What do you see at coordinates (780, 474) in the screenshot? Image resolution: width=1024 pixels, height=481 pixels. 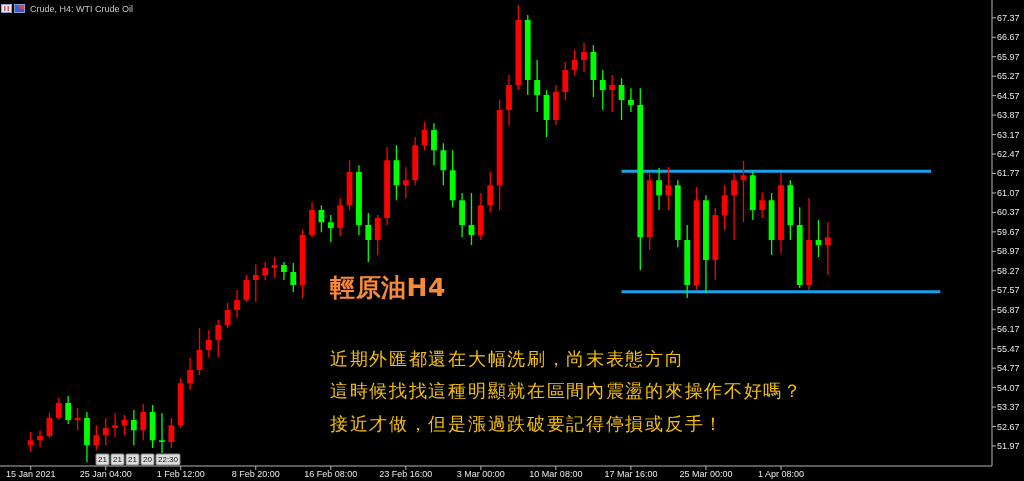 I see `x-tick-label: 1 Apr 08:00` at bounding box center [780, 474].